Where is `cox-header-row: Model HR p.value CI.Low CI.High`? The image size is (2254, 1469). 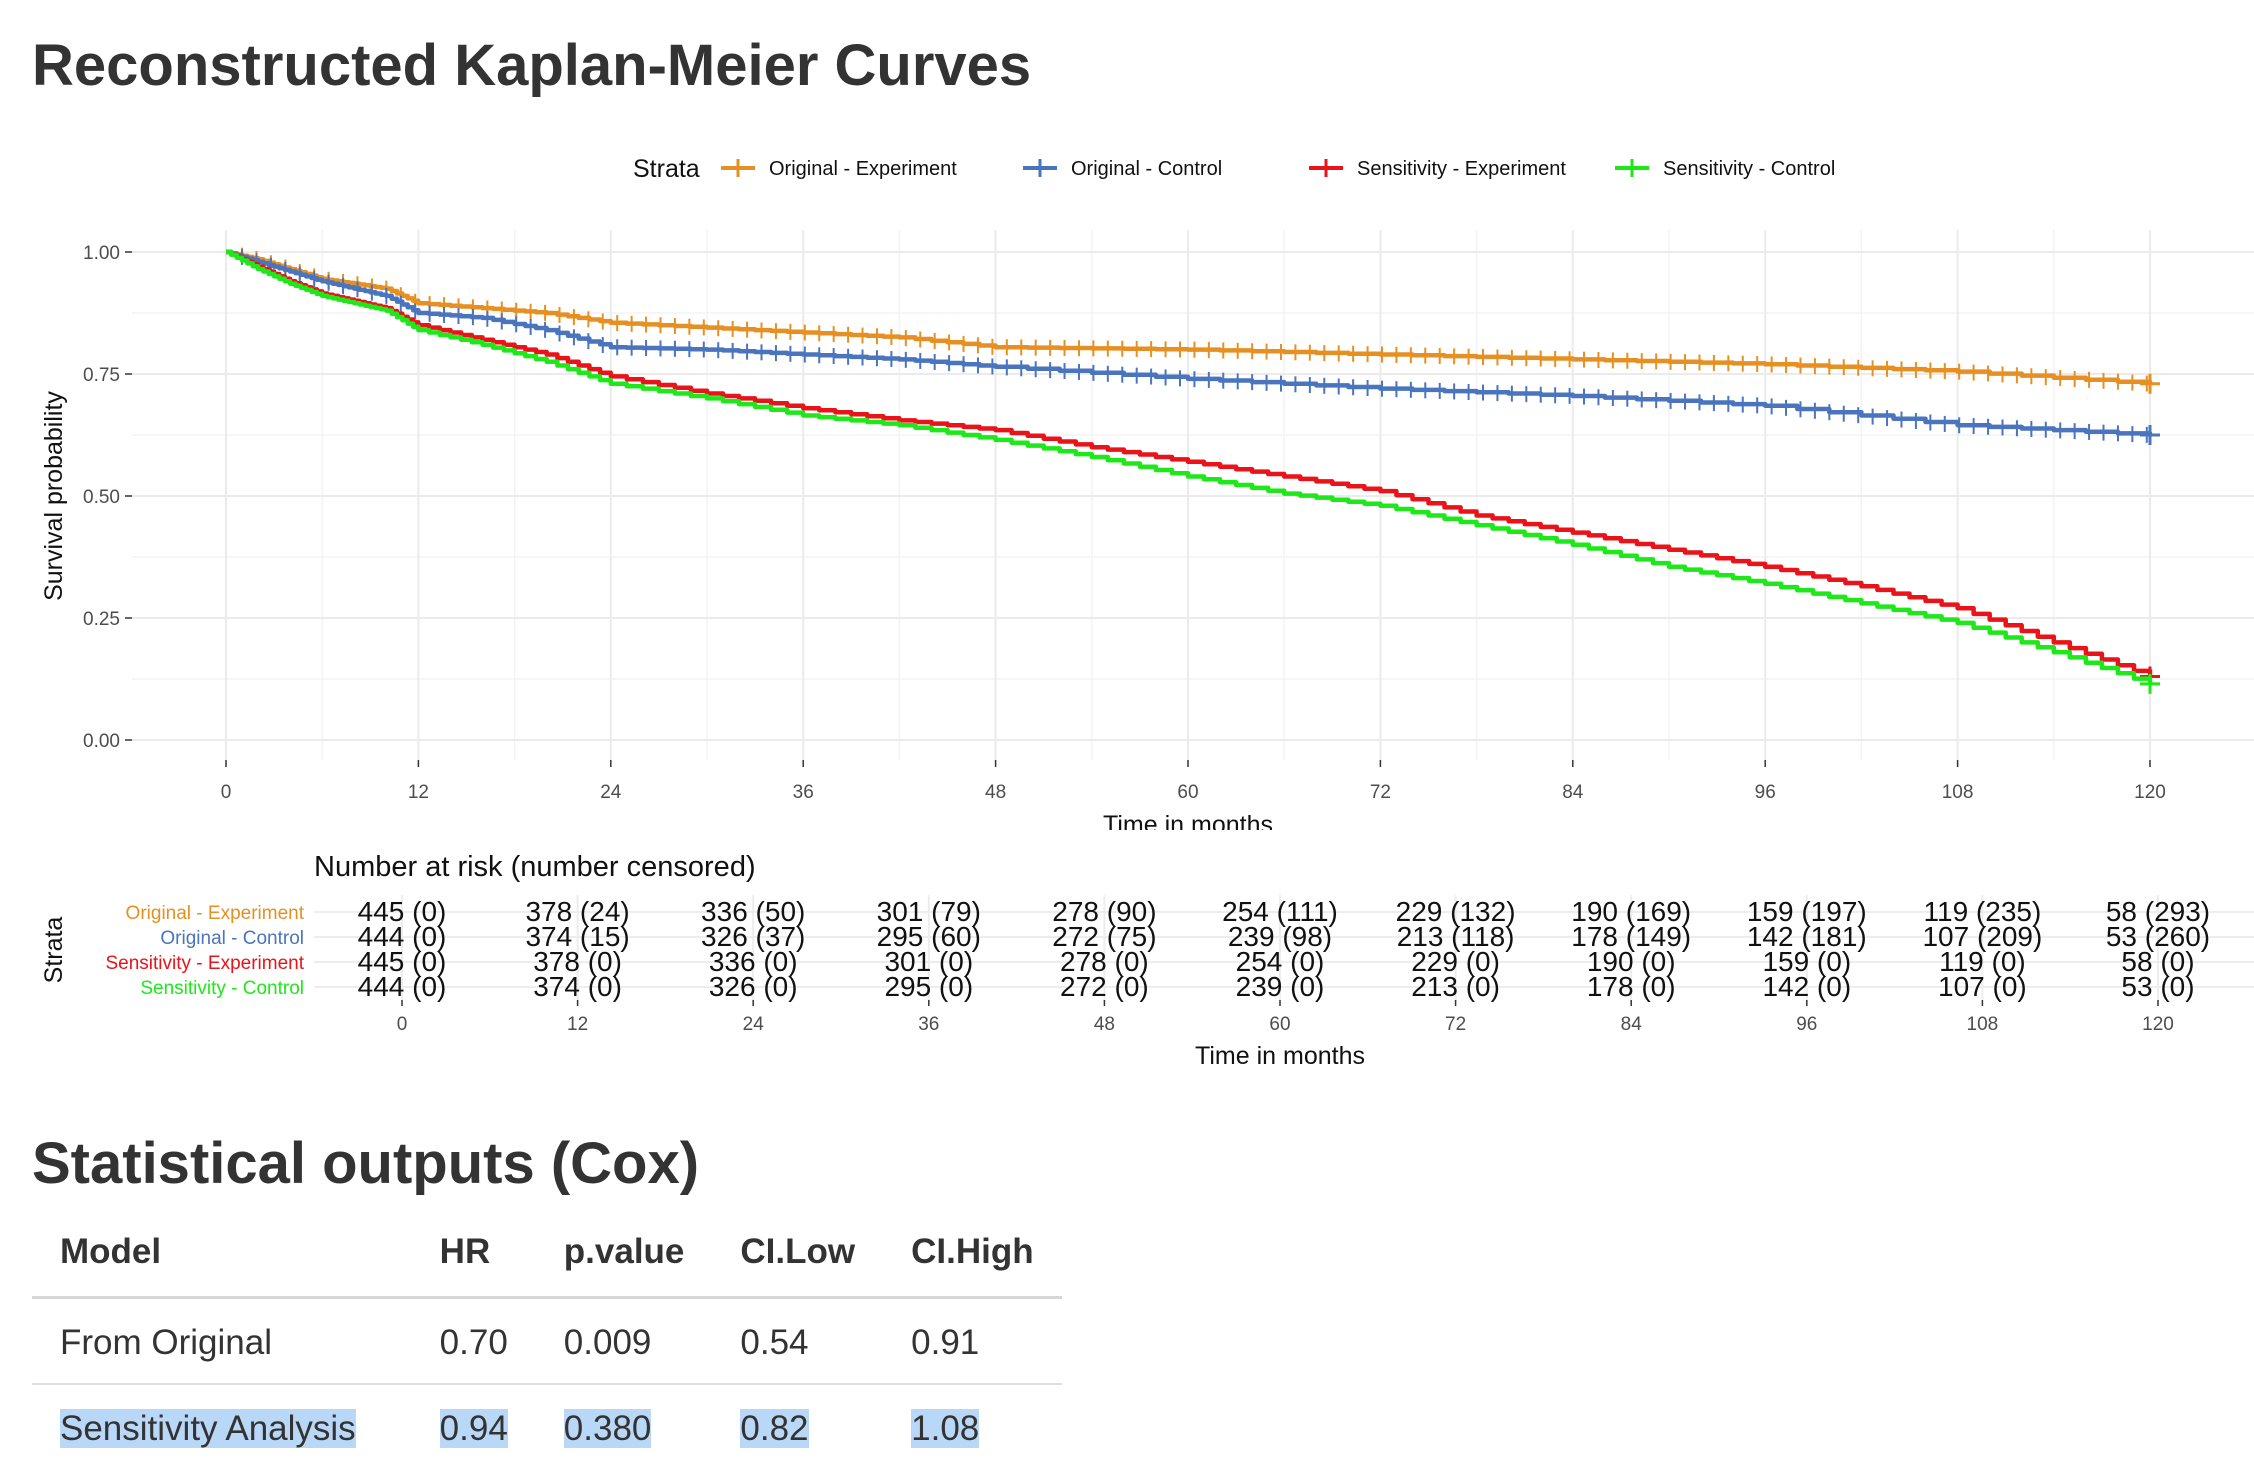 cox-header-row: Model HR p.value CI.Low CI.High is located at coordinates (547, 1258).